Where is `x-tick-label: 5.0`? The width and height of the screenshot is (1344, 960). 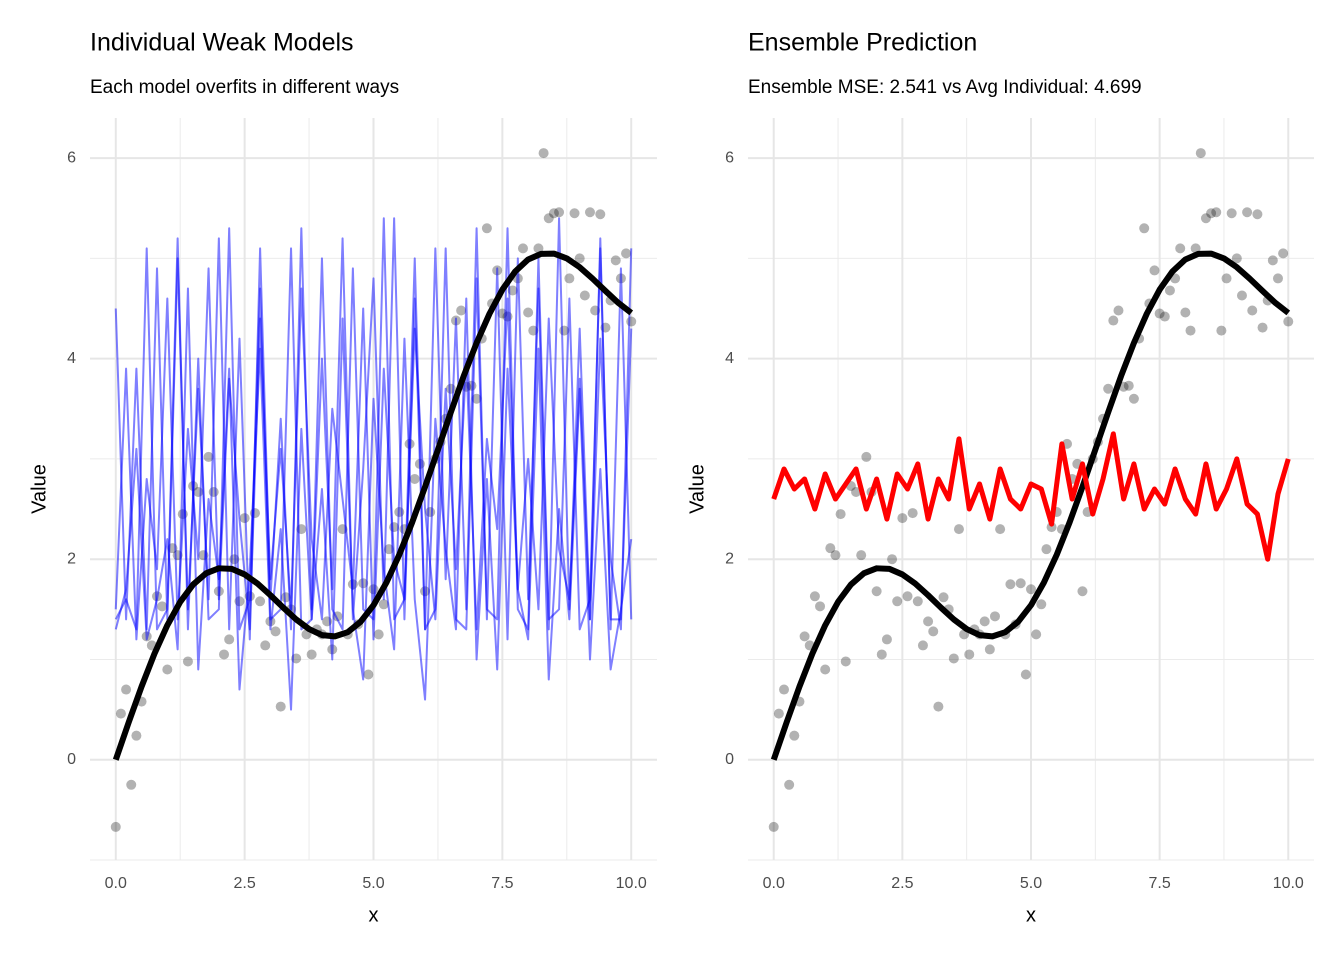 x-tick-label: 5.0 is located at coordinates (373, 883).